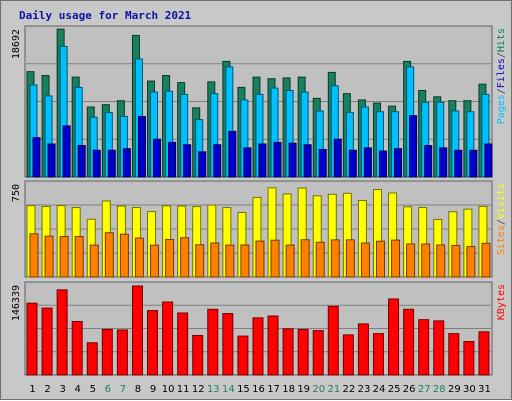 The width and height of the screenshot is (512, 401). What do you see at coordinates (16, 303) in the screenshot?
I see `y-max-label: 146339` at bounding box center [16, 303].